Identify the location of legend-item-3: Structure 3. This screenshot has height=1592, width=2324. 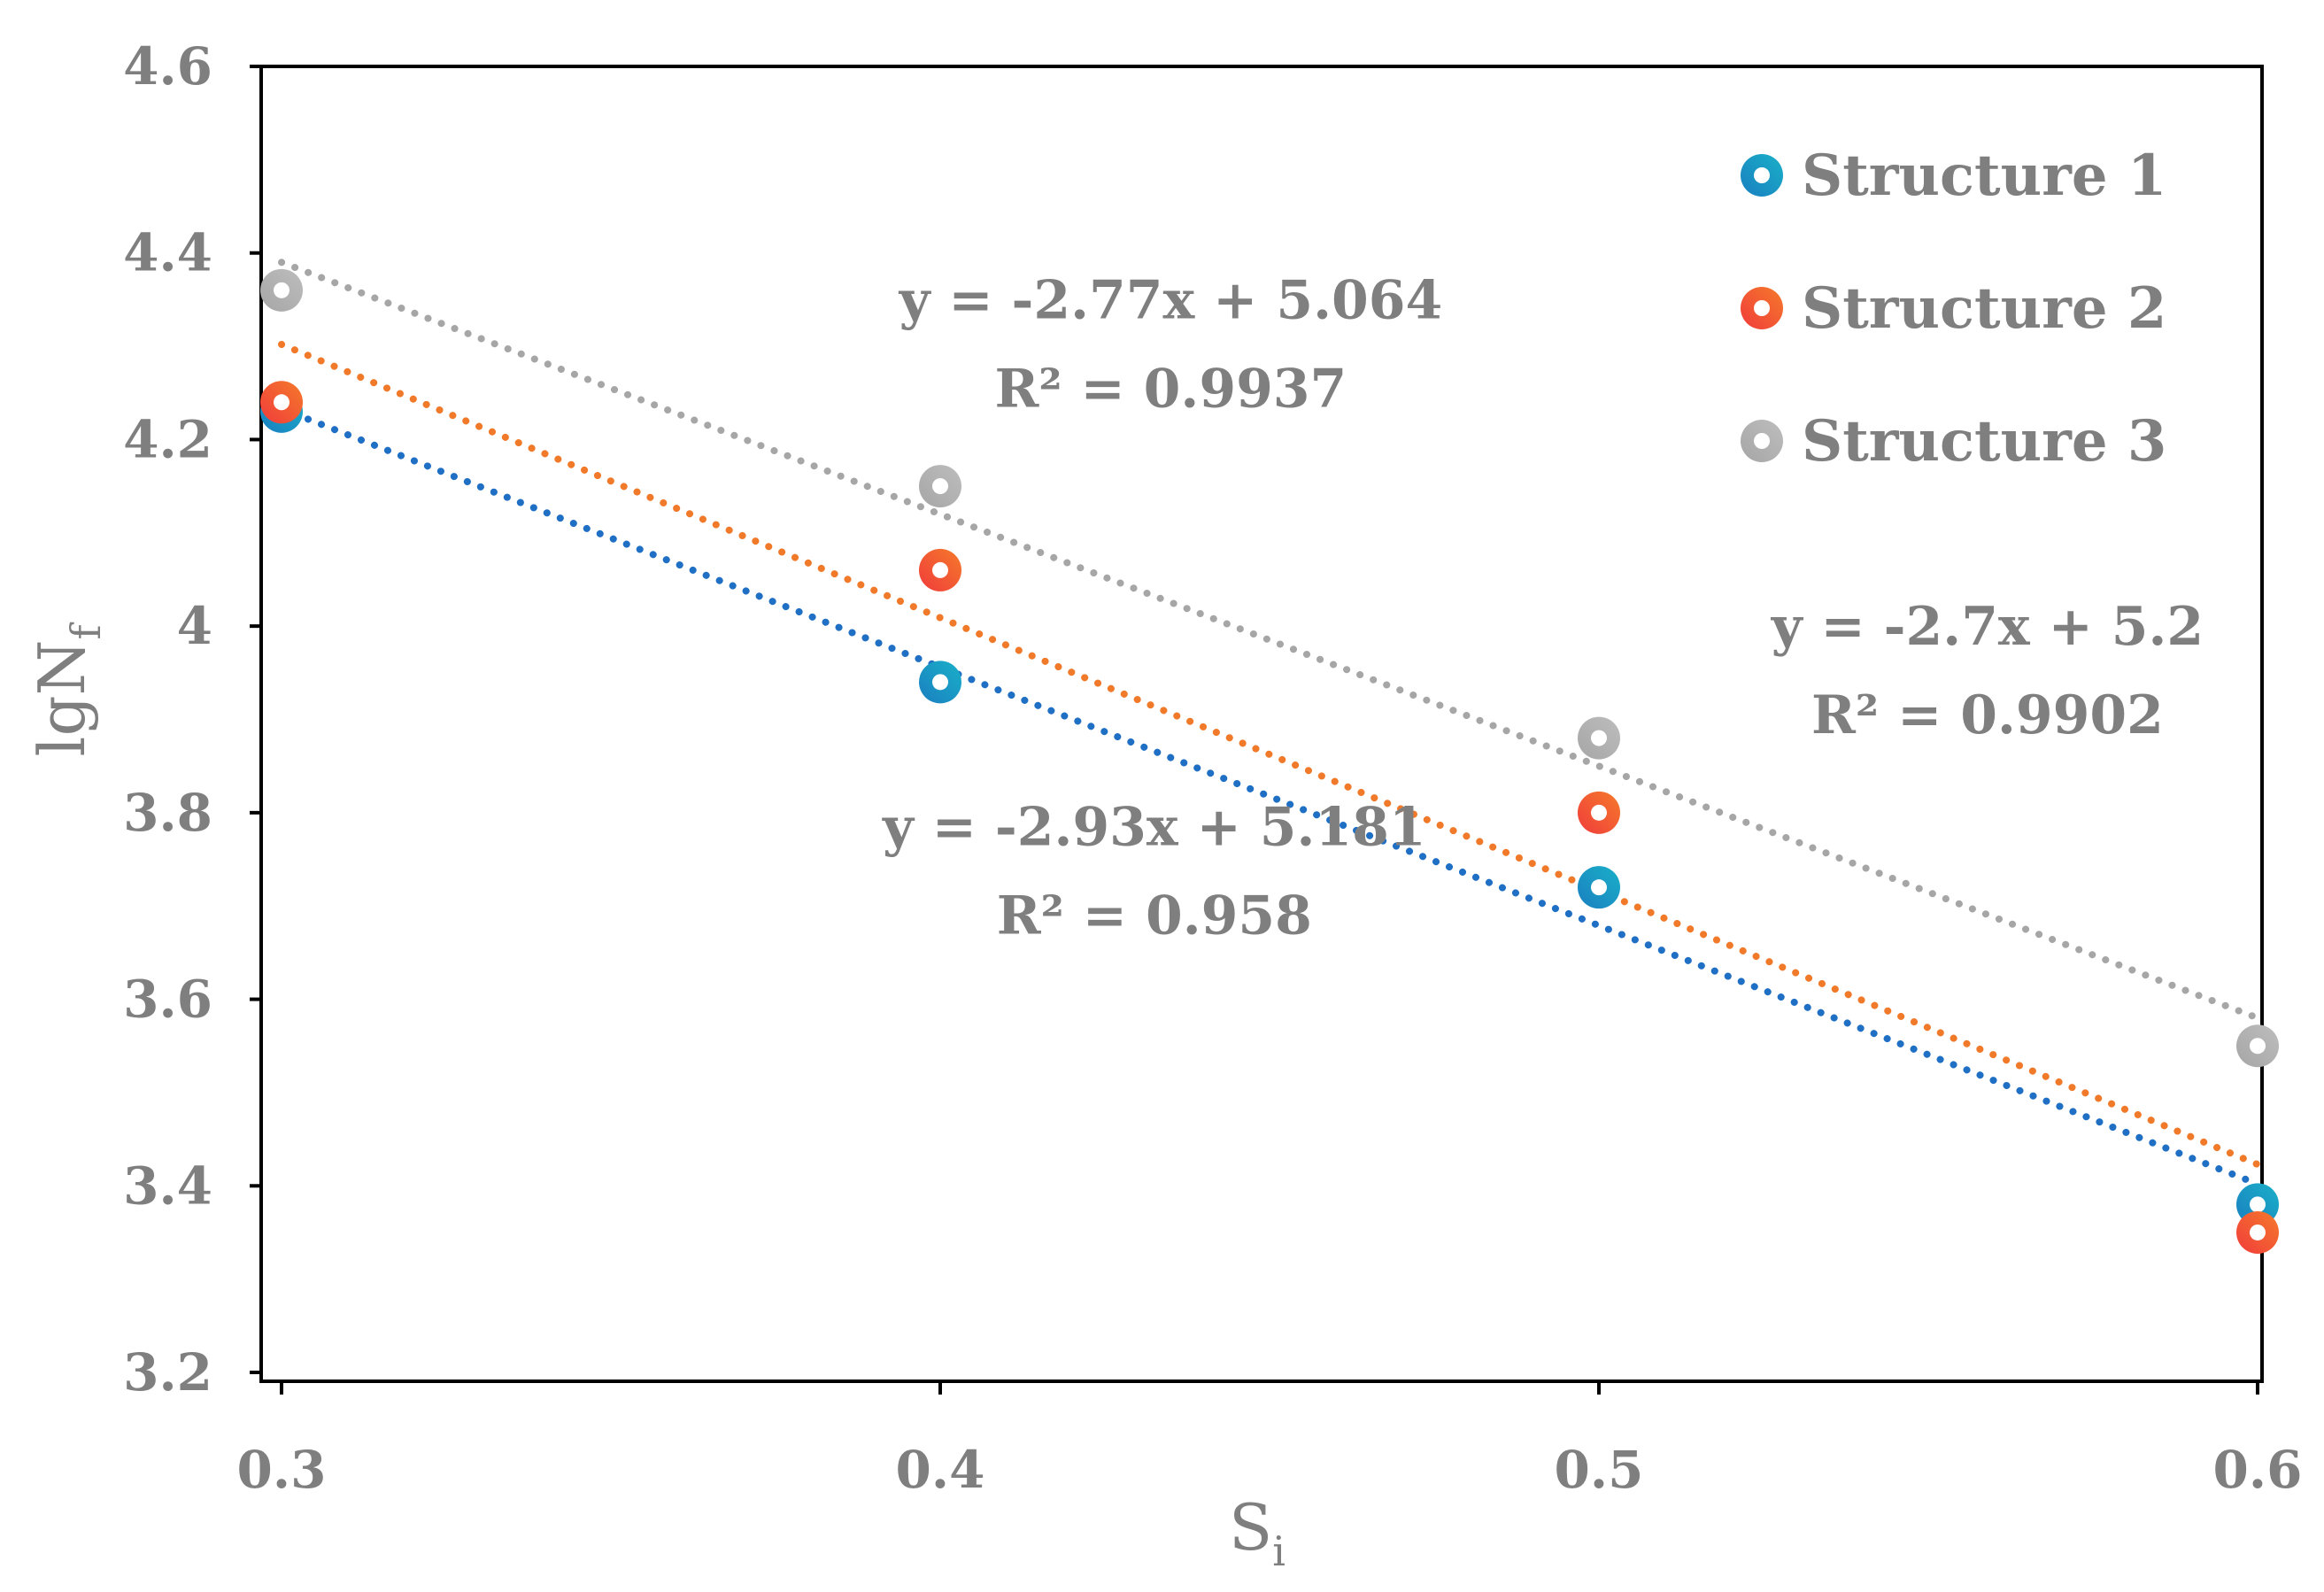
(1954, 441).